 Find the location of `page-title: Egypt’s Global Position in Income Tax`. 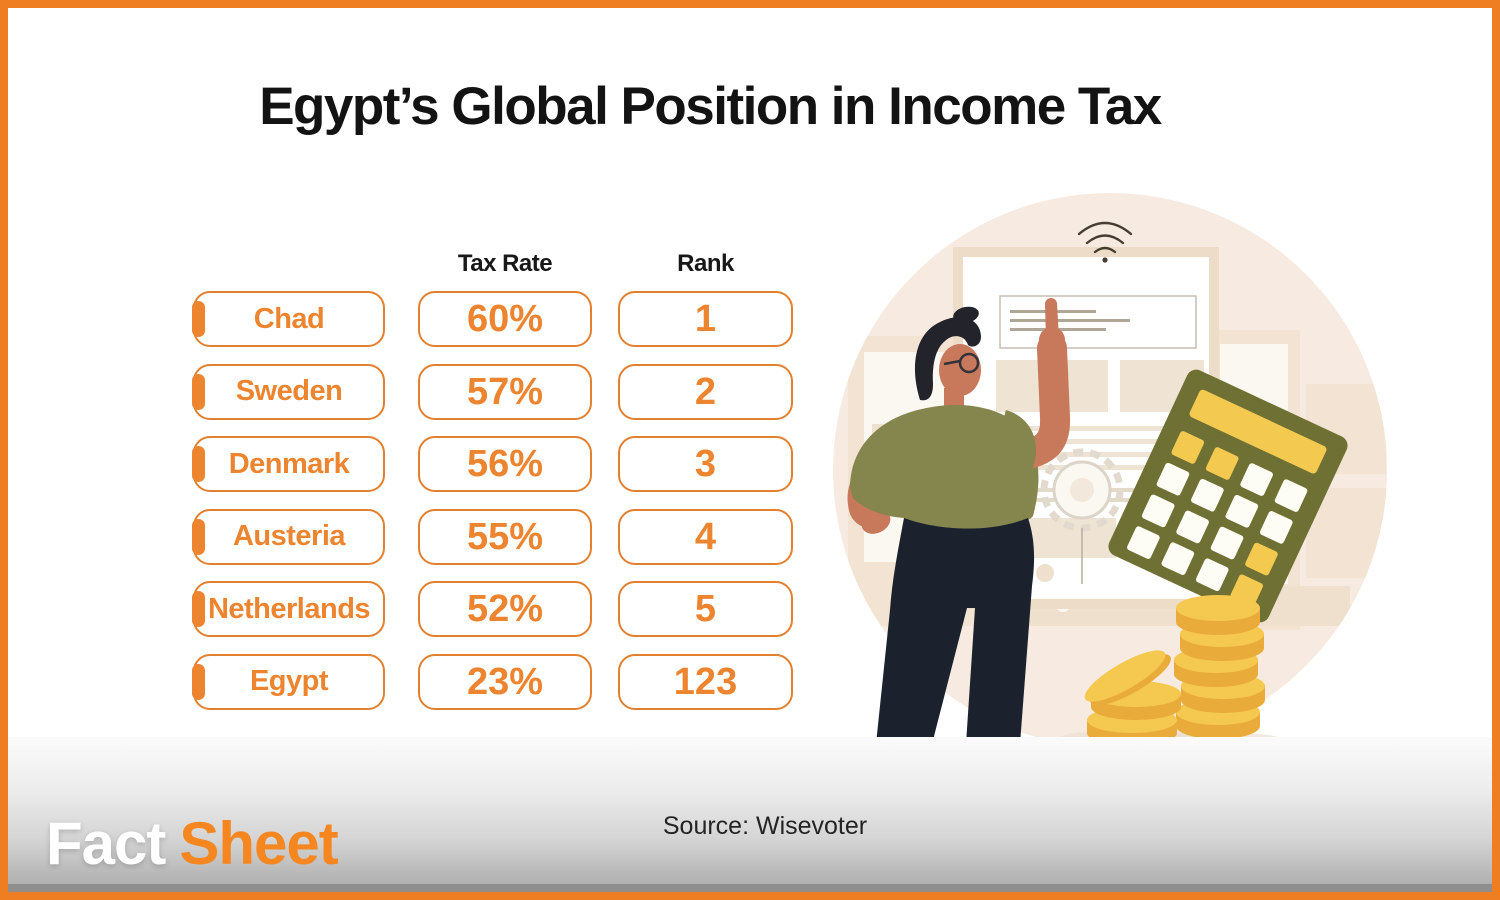

page-title: Egypt’s Global Position in Income Tax is located at coordinates (710, 106).